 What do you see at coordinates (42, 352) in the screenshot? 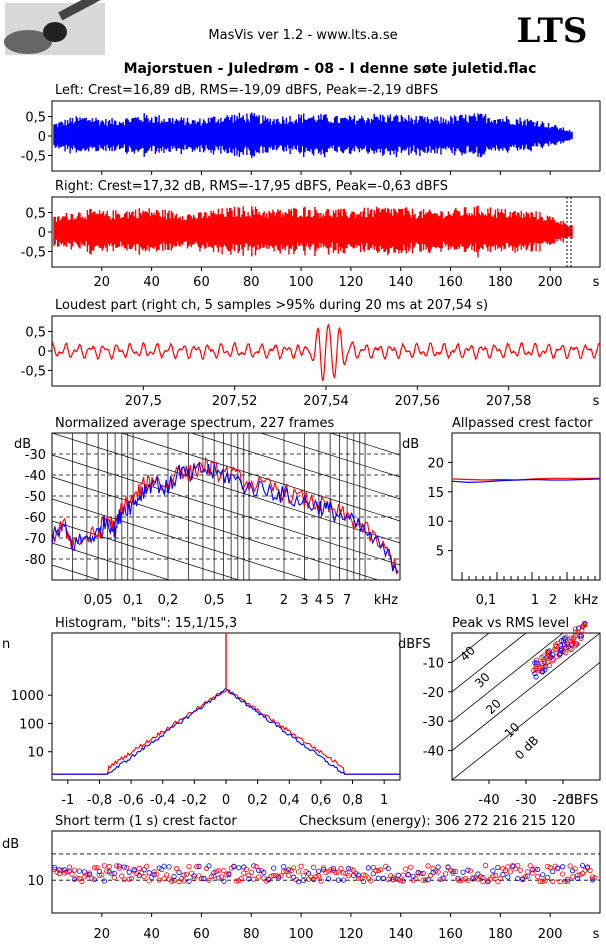
I see `loudest-ytick-label: 0` at bounding box center [42, 352].